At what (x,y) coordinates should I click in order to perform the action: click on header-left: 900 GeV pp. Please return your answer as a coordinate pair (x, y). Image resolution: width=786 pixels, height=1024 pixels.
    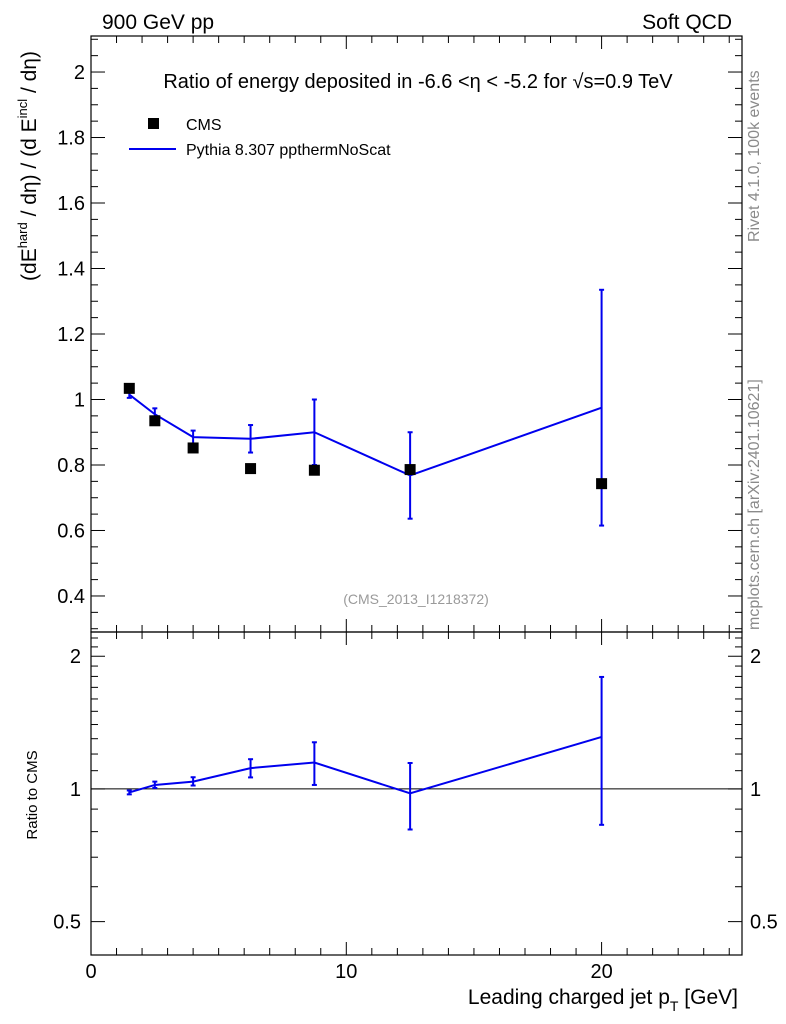
    Looking at the image, I should click on (158, 22).